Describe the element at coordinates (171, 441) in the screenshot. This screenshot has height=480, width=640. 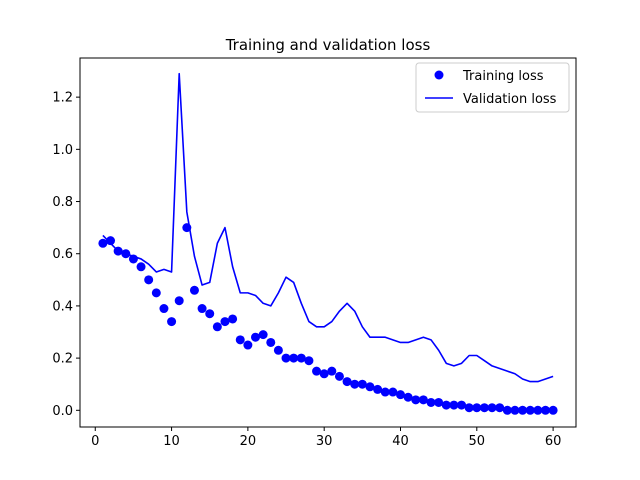
I see `x-tick-label: 10` at that location.